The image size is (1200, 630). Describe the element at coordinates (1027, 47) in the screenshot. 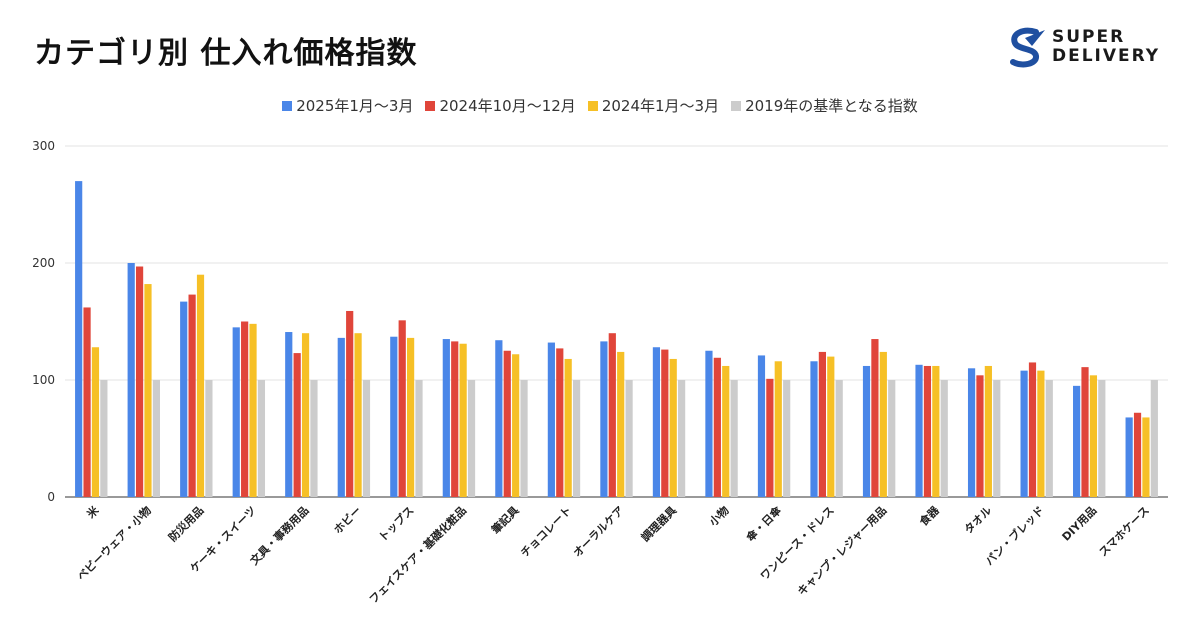

I see `logo-mark-icon` at that location.